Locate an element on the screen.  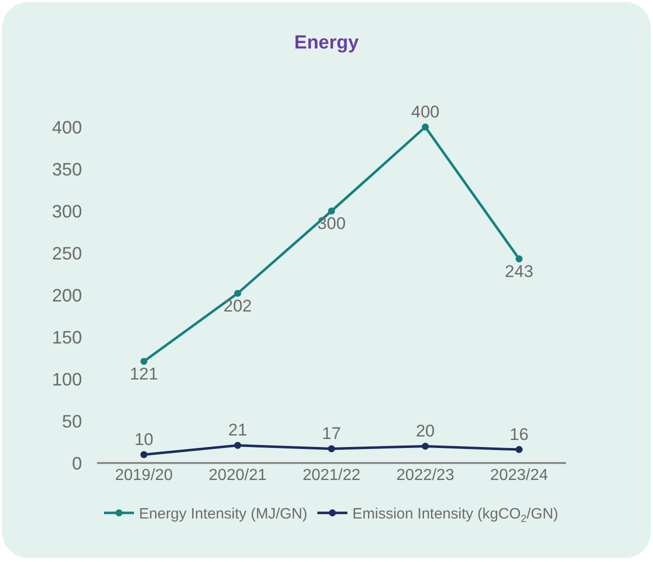
y-tick-label: 200 is located at coordinates (67, 295).